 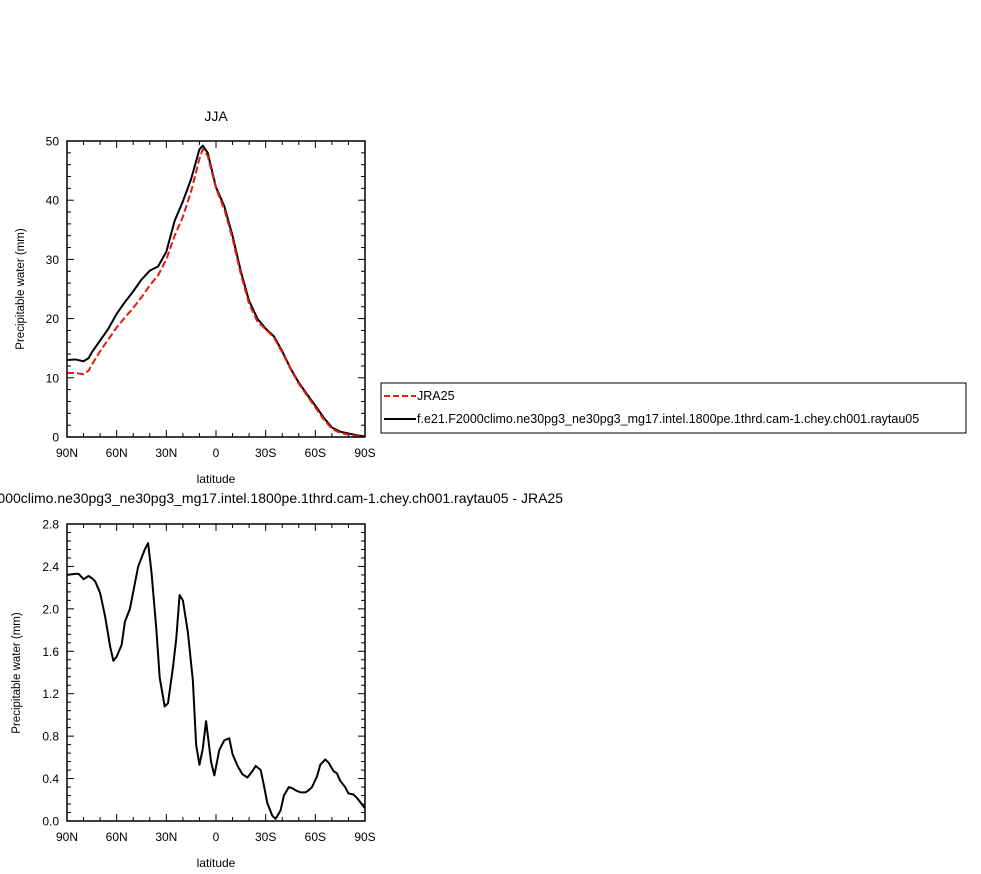 What do you see at coordinates (50, 779) in the screenshot?
I see `y-tick-label: 0.4` at bounding box center [50, 779].